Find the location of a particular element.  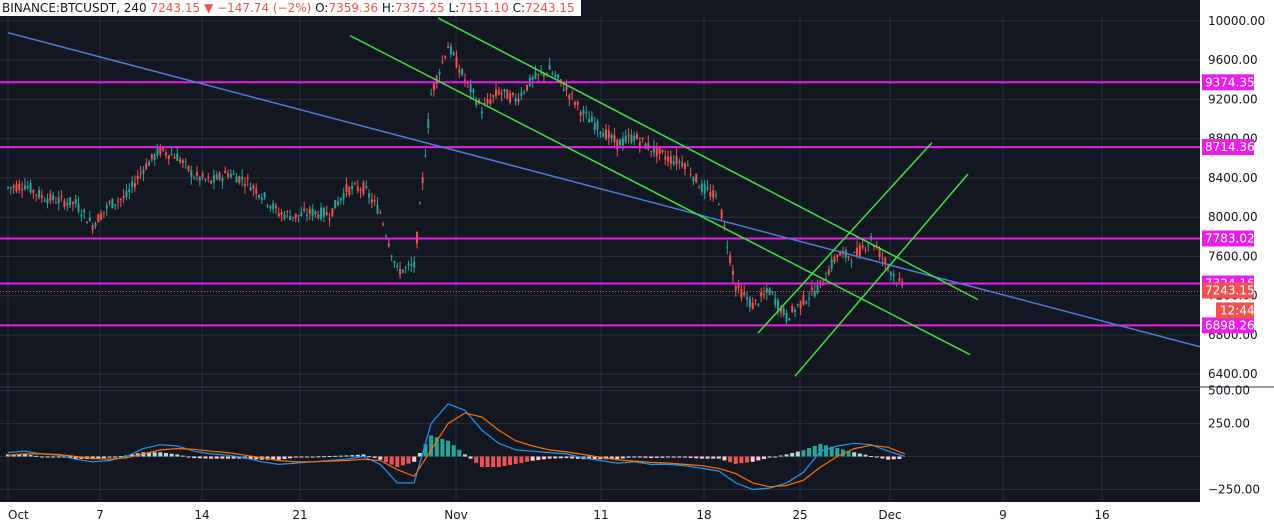

x-tick-label: Dec is located at coordinates (889, 515).